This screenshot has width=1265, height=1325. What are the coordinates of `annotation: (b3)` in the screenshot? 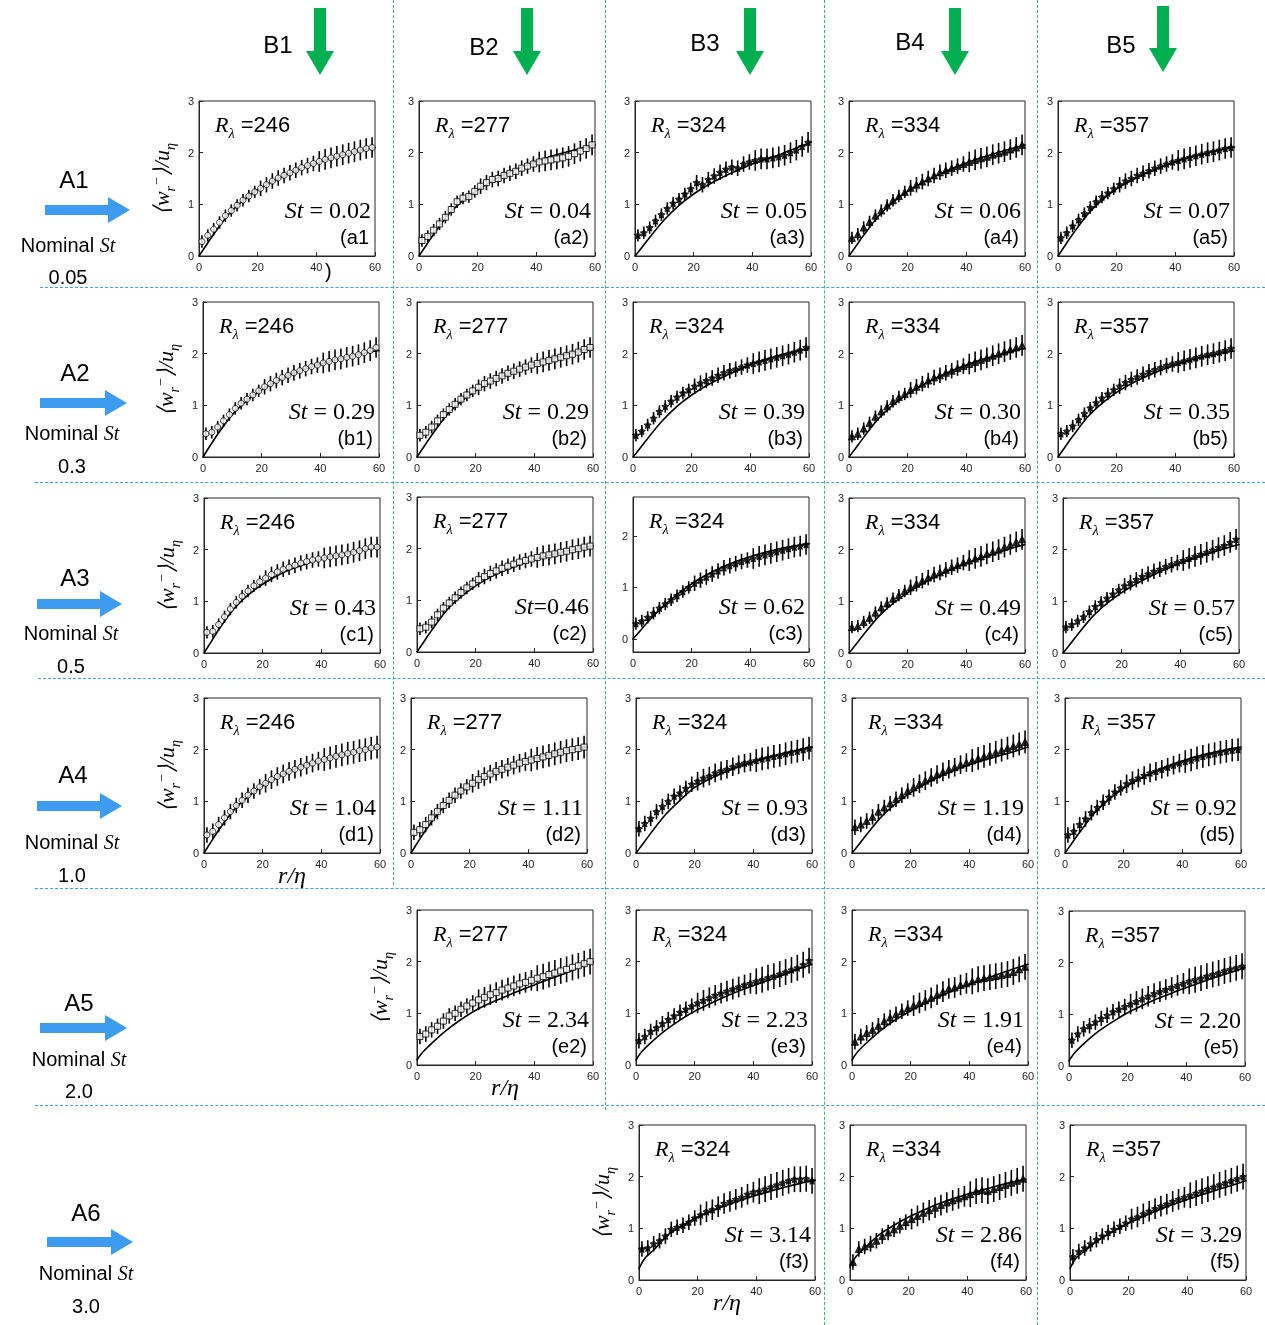 It's located at (785, 438).